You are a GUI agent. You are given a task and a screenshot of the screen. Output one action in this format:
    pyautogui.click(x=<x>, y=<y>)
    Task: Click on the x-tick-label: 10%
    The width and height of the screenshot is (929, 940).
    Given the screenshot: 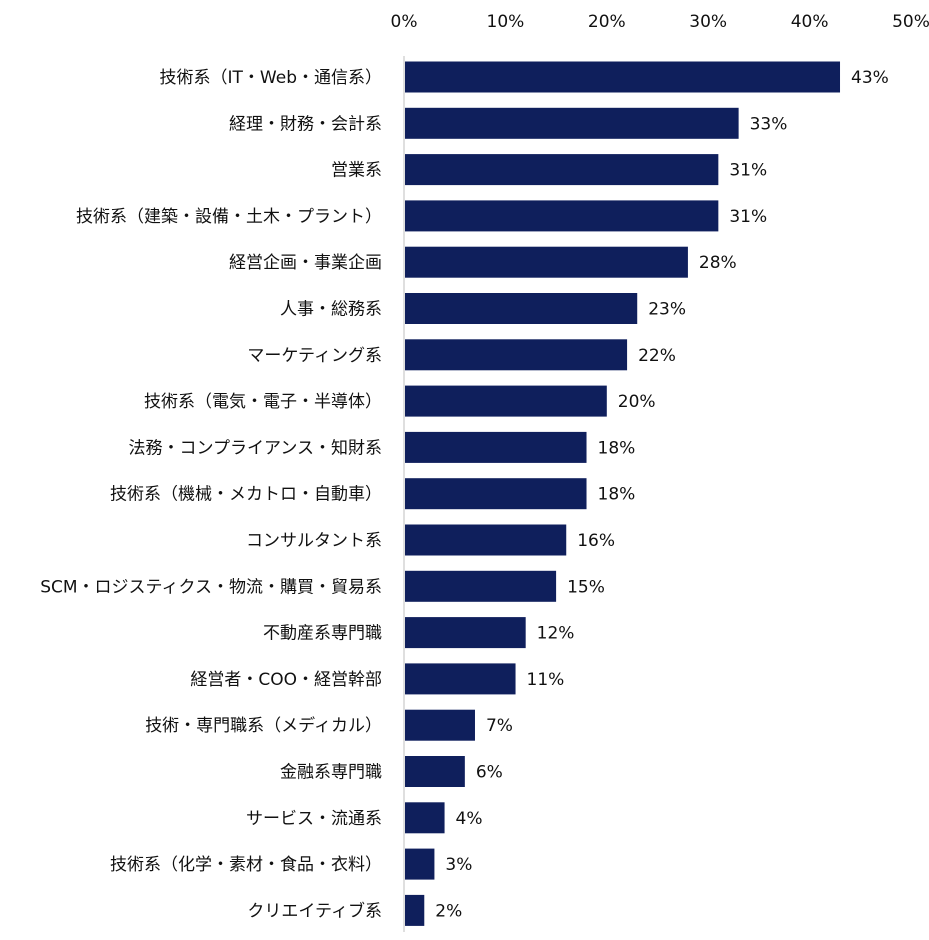 What is the action you would take?
    pyautogui.click(x=506, y=22)
    